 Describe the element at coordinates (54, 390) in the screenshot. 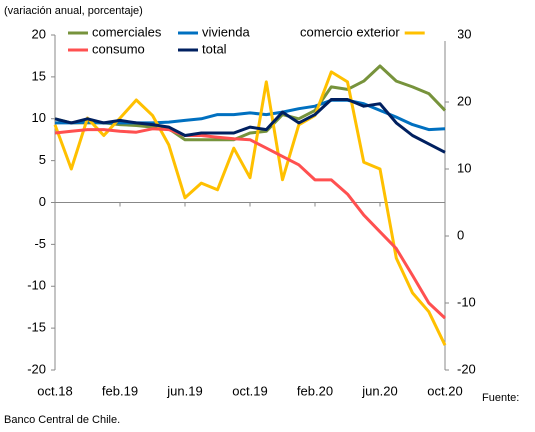

I see `x-tick-label: oct.18` at that location.